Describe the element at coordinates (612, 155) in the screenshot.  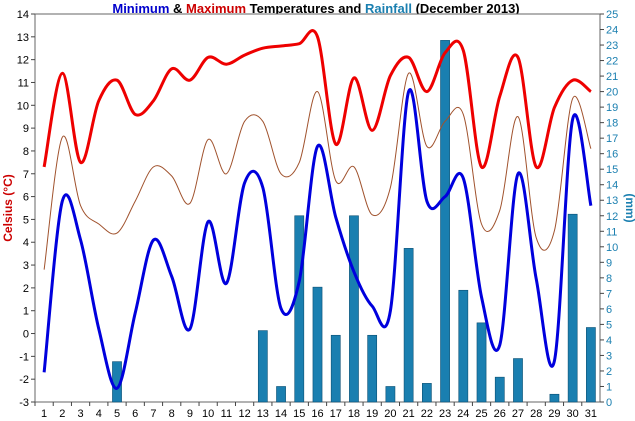
I see `y-right-tick-label: 16` at that location.